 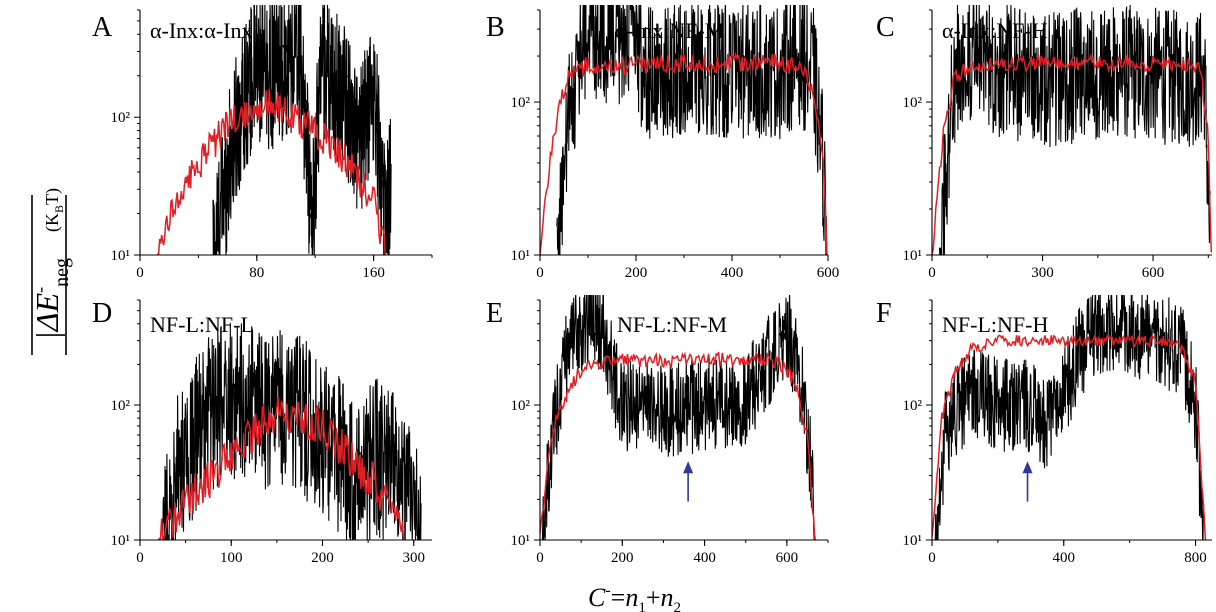 I want to click on panel-letter: C, so click(x=885, y=27).